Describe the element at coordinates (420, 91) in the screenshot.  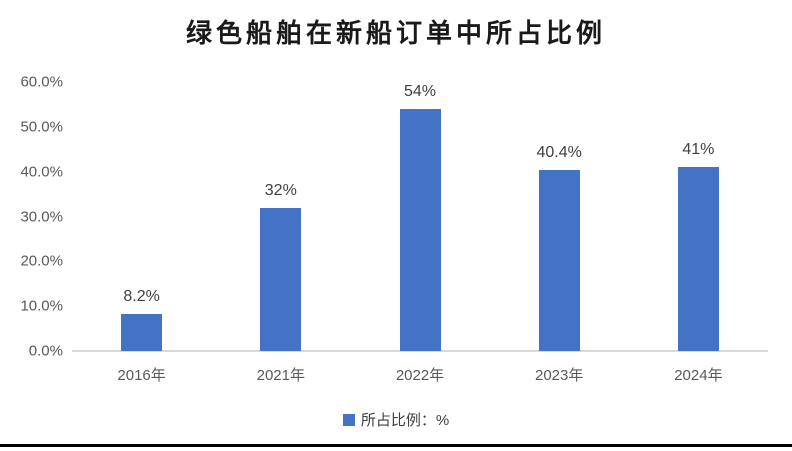
I see `bar-value-label: 54%` at that location.